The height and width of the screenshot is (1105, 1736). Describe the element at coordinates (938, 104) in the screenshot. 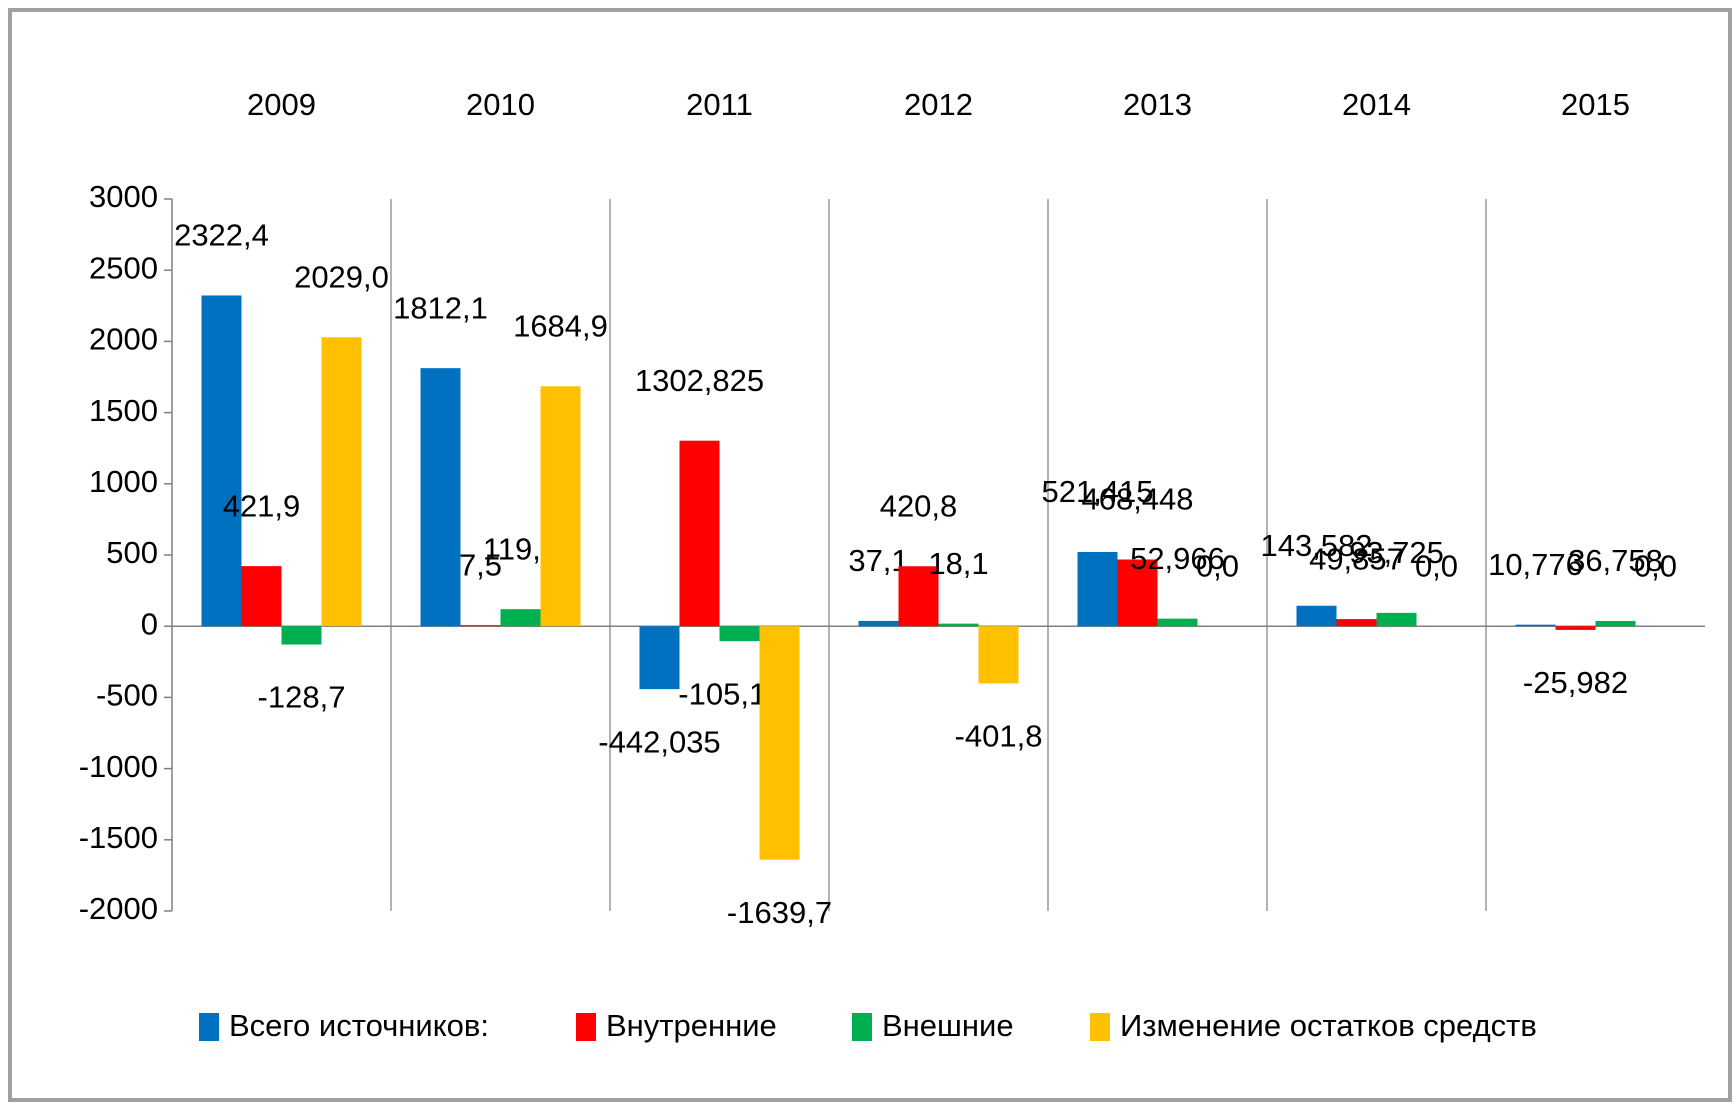

I see `x-tick-label: 2012` at that location.